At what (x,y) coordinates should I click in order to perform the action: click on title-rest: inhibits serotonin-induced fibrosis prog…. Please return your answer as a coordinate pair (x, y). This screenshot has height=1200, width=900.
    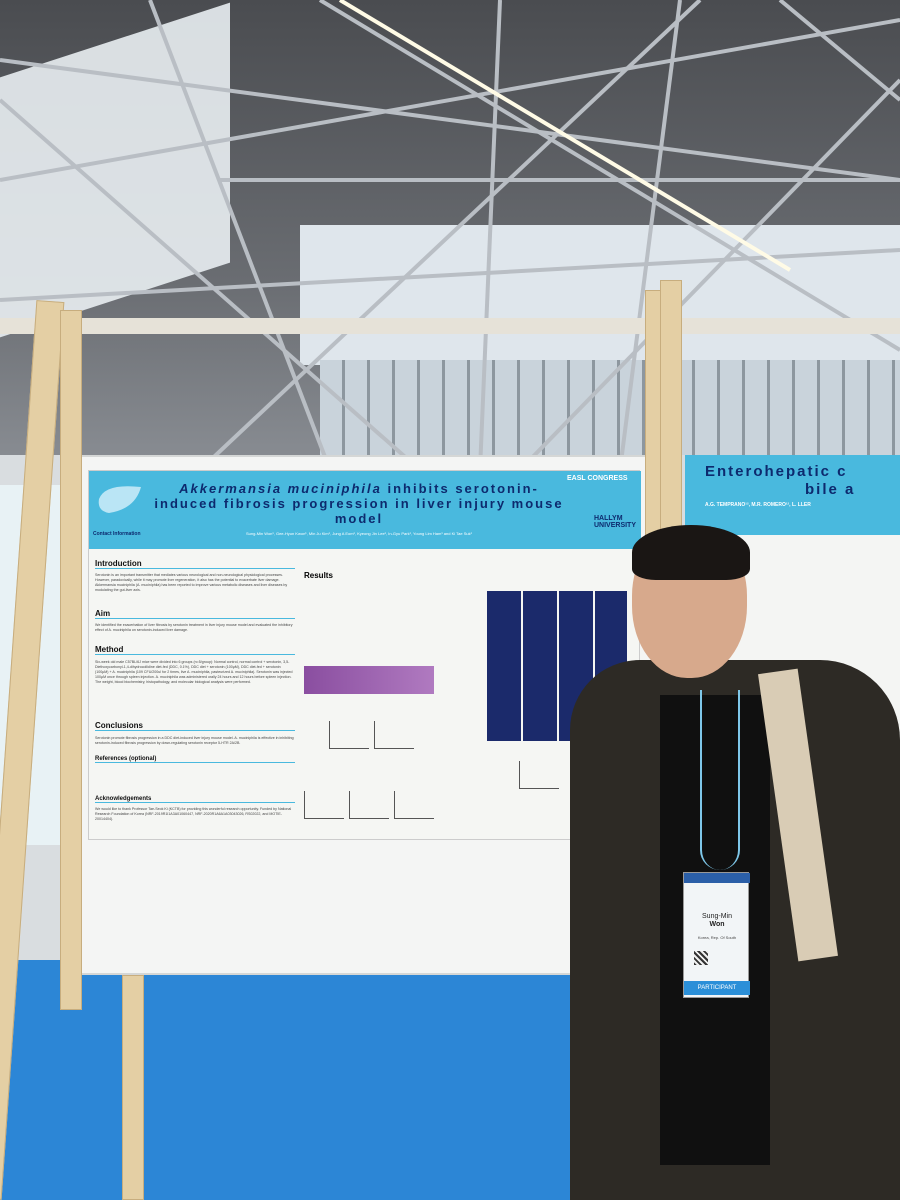
    Looking at the image, I should click on (359, 503).